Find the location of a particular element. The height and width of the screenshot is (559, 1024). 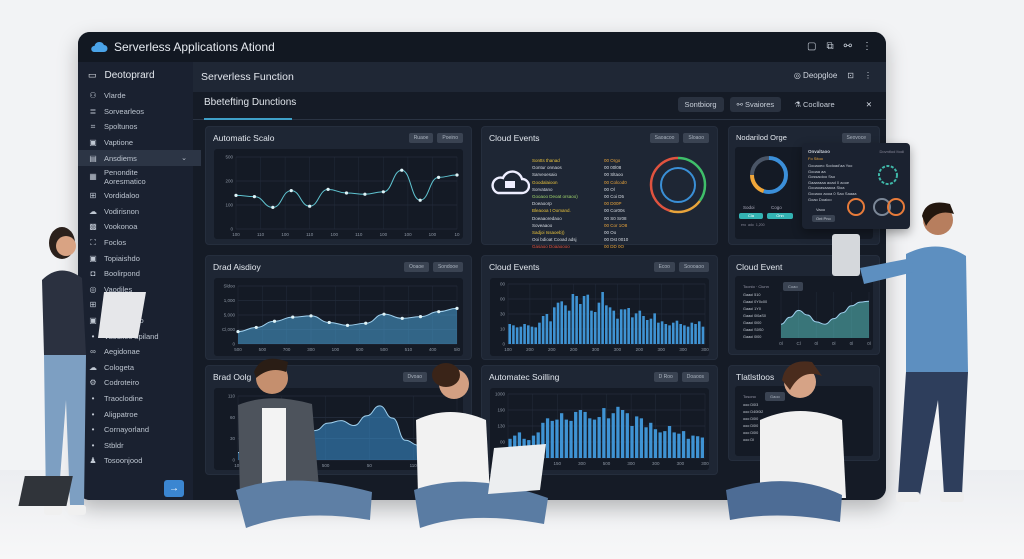

link-icon: ⚯ is located at coordinates (847, 46).